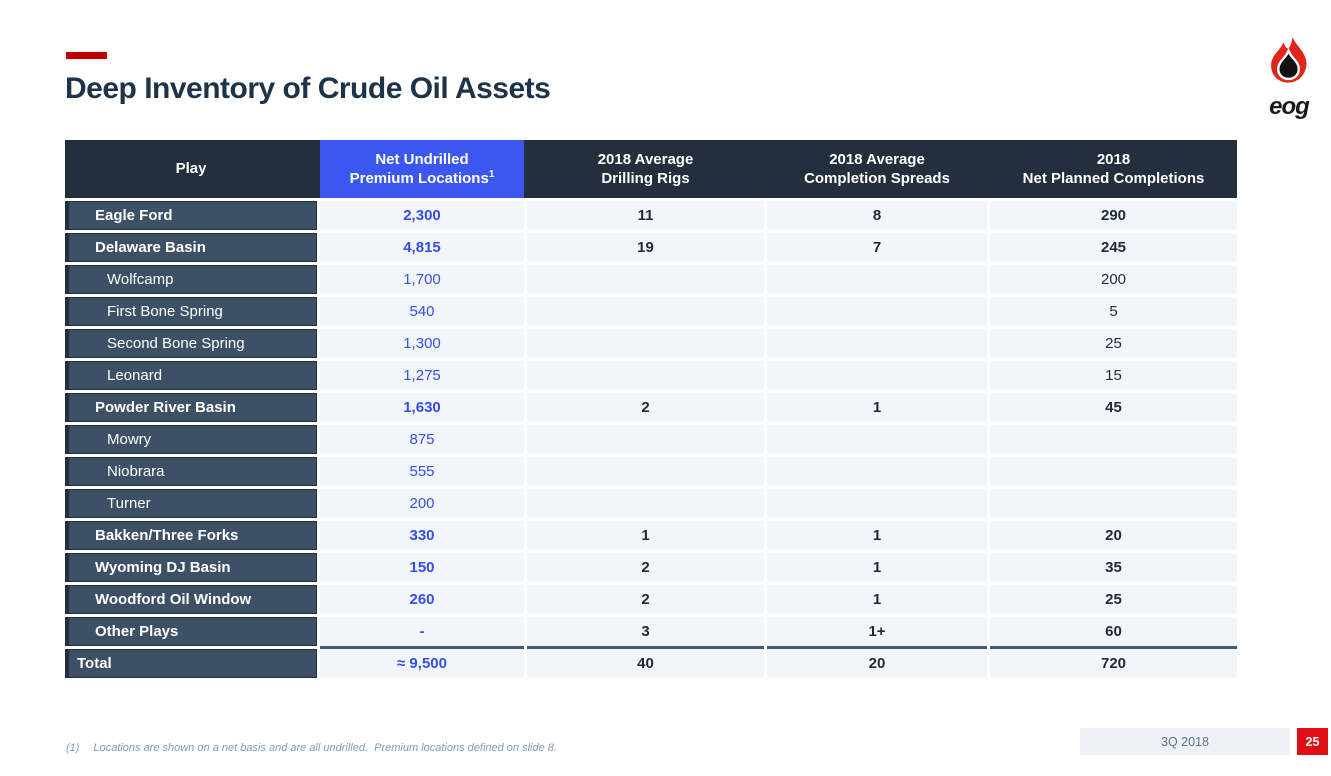  I want to click on cell-net-planned-completions: 60, so click(1113, 631).